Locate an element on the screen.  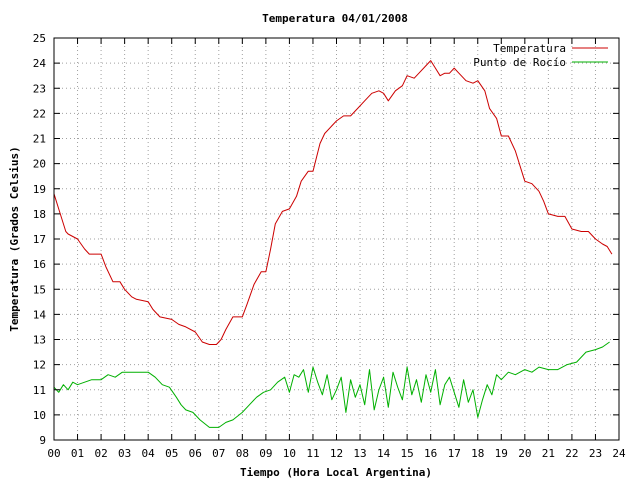
x-tick-label: 00 is located at coordinates (53, 453).